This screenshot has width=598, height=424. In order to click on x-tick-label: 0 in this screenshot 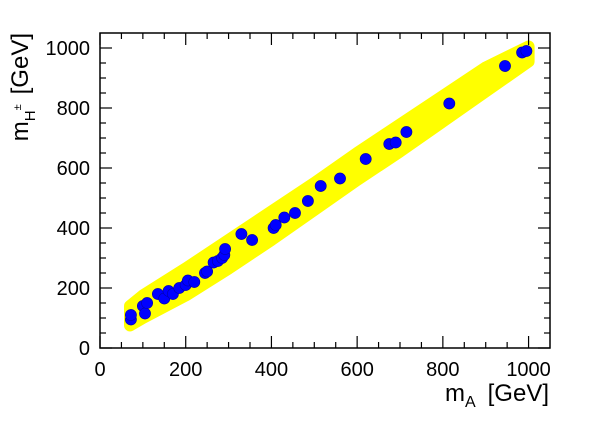, I will do `click(99, 370)`.